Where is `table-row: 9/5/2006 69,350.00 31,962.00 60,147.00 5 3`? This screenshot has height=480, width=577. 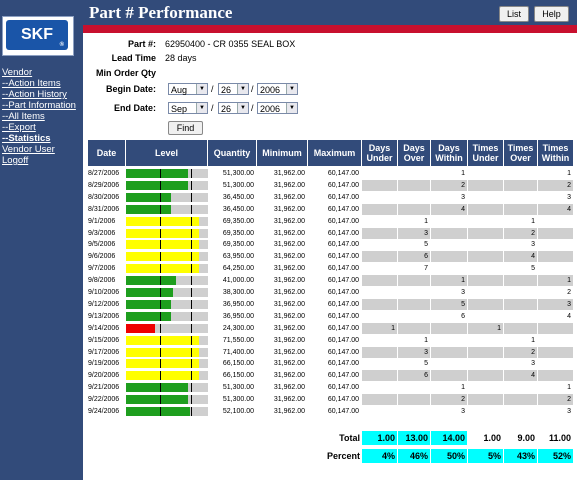 table-row: 9/5/2006 69,350.00 31,962.00 60,147.00 5 3 is located at coordinates (331, 244).